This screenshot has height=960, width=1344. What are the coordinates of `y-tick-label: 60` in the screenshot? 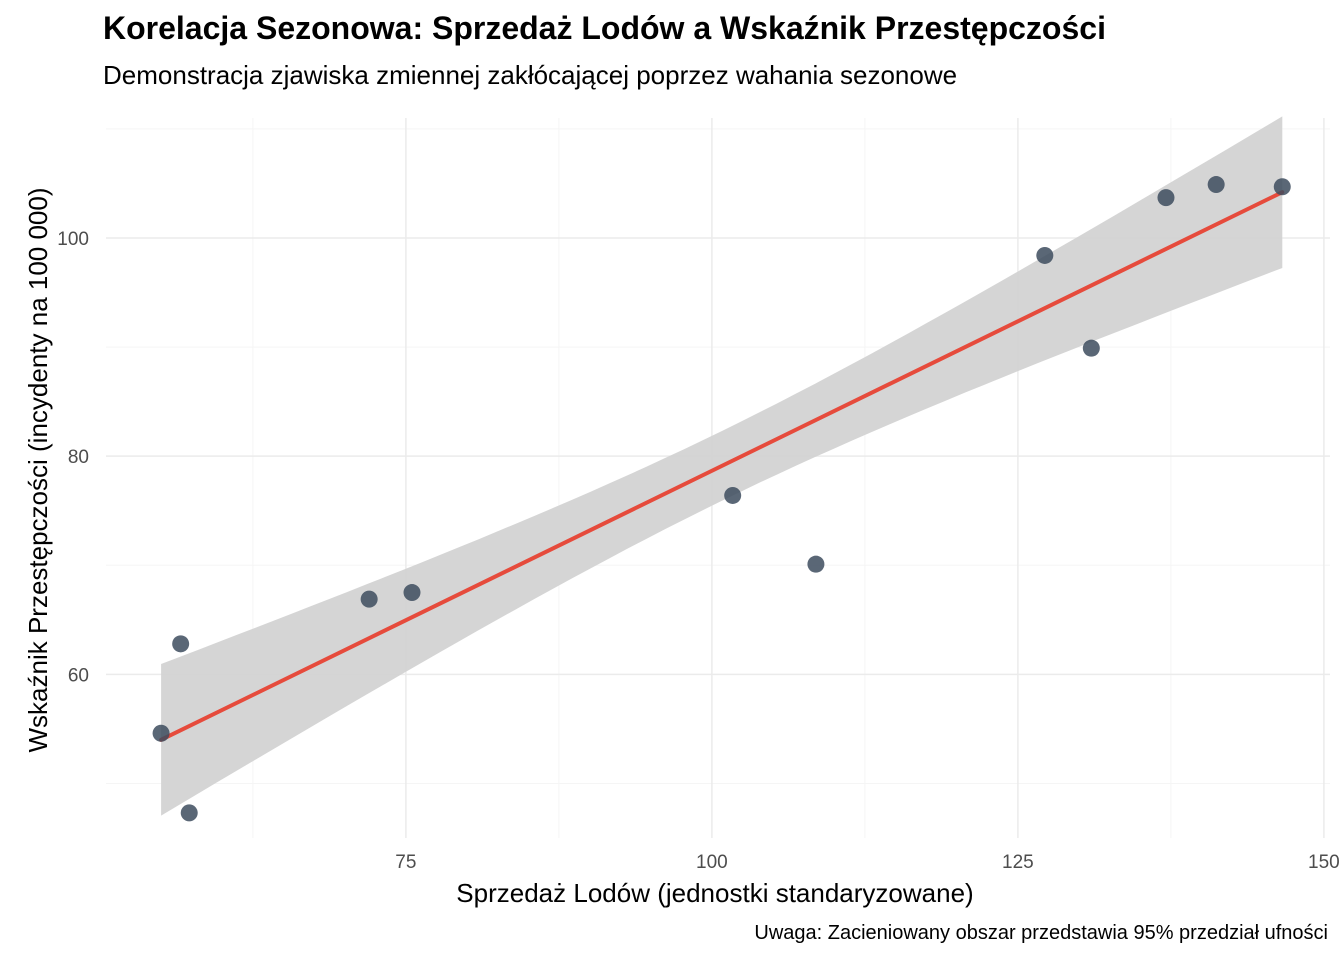 It's located at (78, 675).